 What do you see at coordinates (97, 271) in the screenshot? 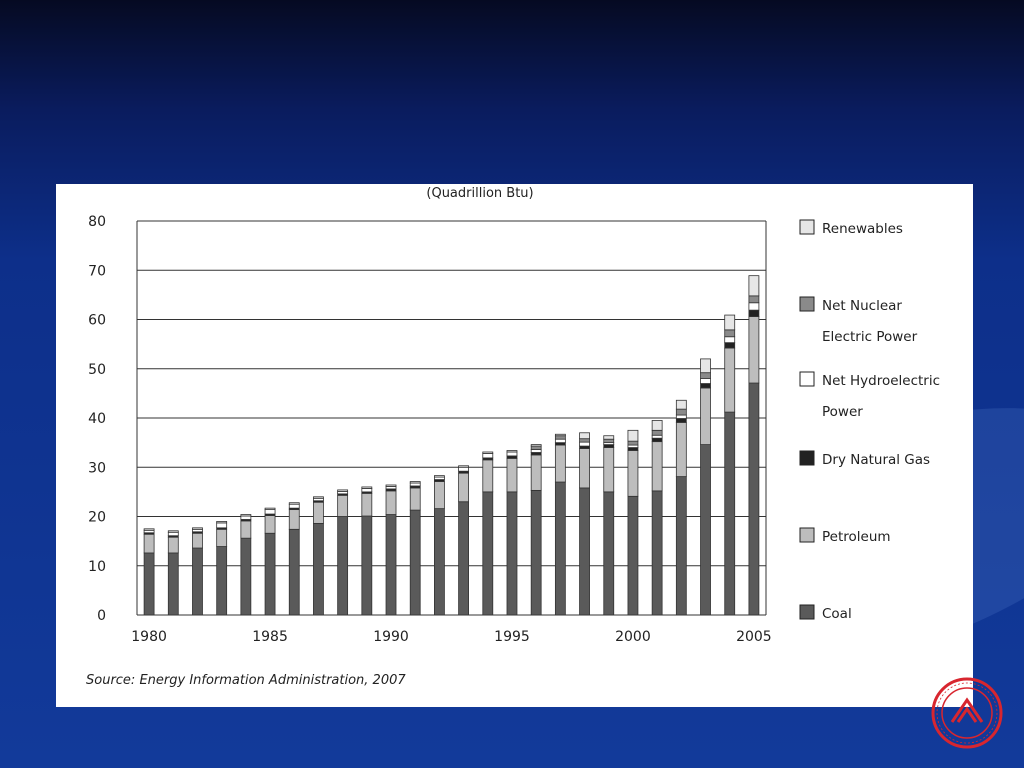
I see `y-tick-label: 70` at bounding box center [97, 271].